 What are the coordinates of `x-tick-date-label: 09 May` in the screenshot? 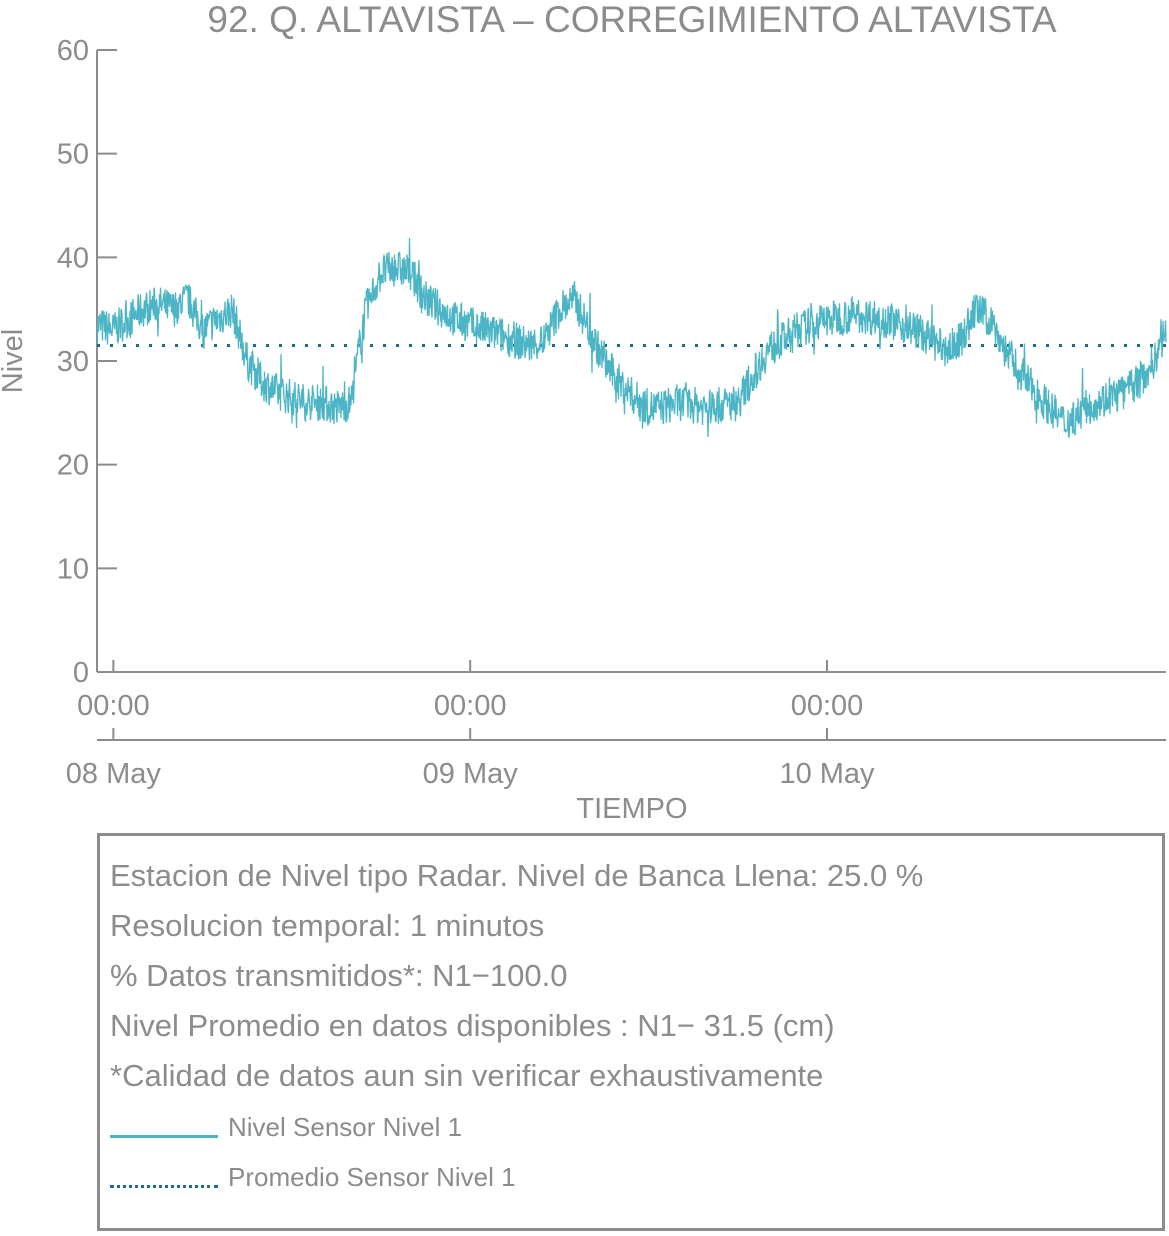 It's located at (471, 774).